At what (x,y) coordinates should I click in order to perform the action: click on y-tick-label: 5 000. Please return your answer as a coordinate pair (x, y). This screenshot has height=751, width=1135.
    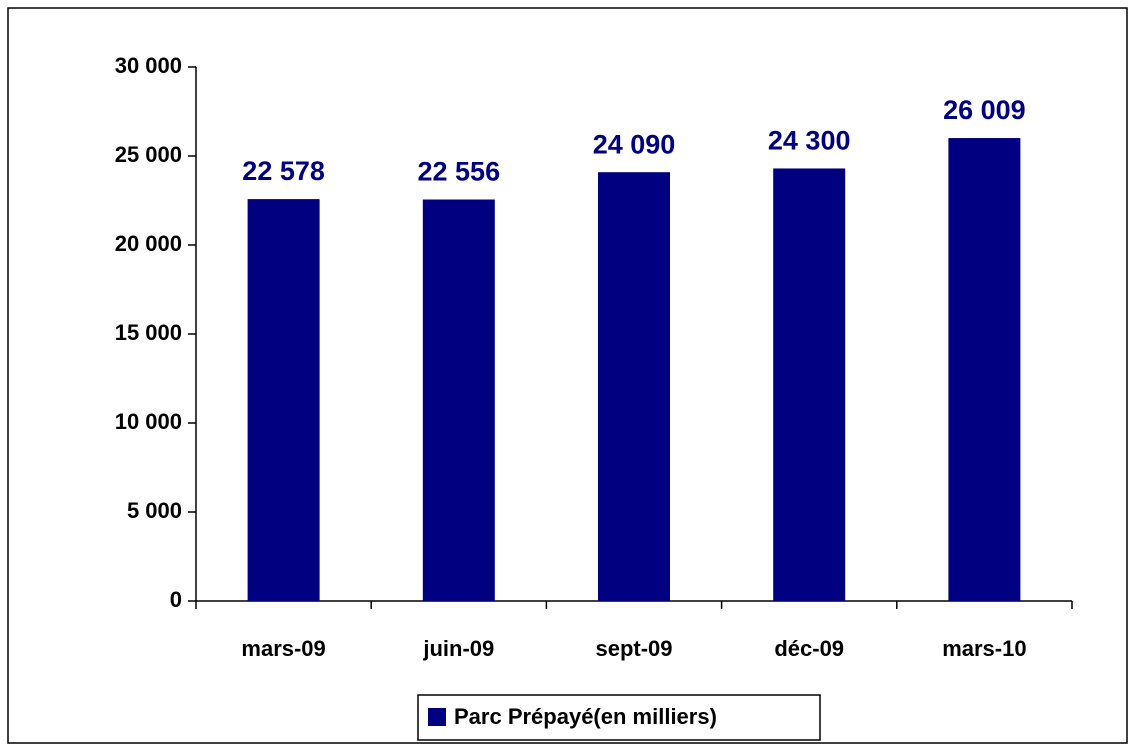
    Looking at the image, I should click on (154, 510).